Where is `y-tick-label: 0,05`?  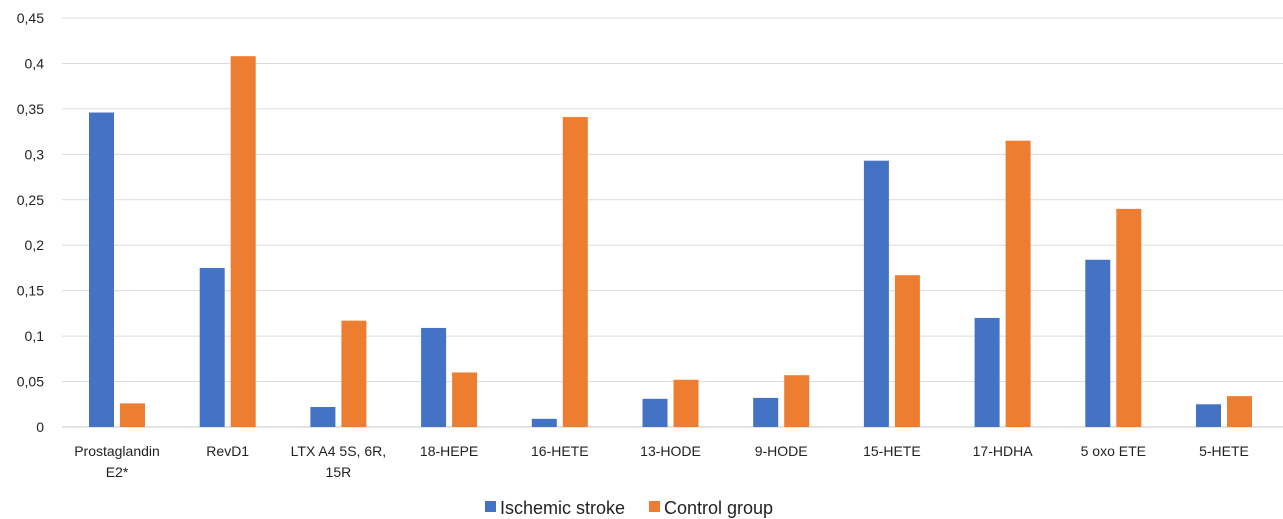 y-tick-label: 0,05 is located at coordinates (30, 382).